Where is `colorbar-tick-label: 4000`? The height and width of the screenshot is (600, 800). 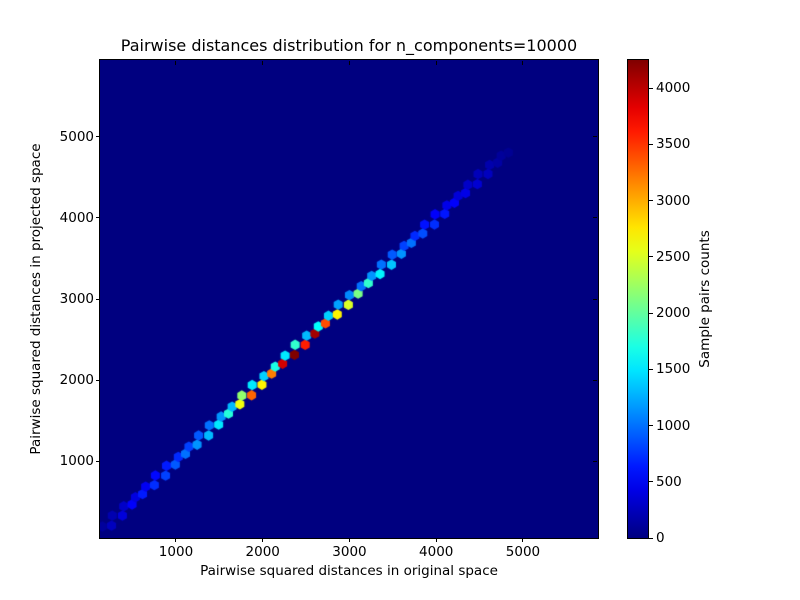
colorbar-tick-label: 4000 is located at coordinates (673, 88).